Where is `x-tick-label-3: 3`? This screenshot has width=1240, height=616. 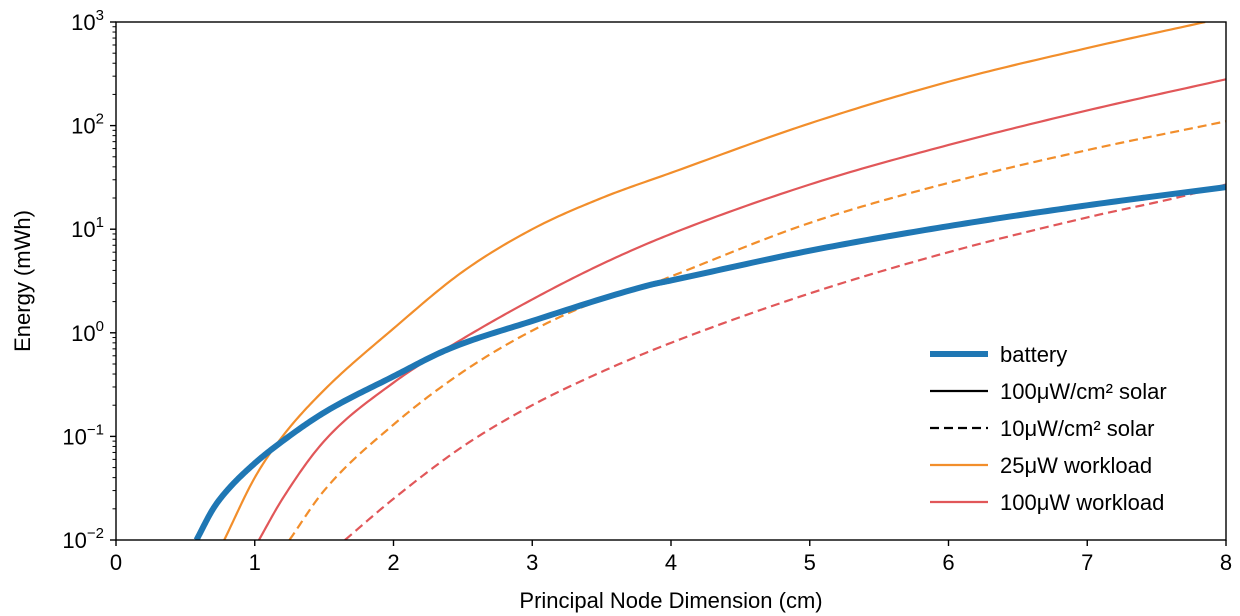
x-tick-label-3: 3 is located at coordinates (532, 562).